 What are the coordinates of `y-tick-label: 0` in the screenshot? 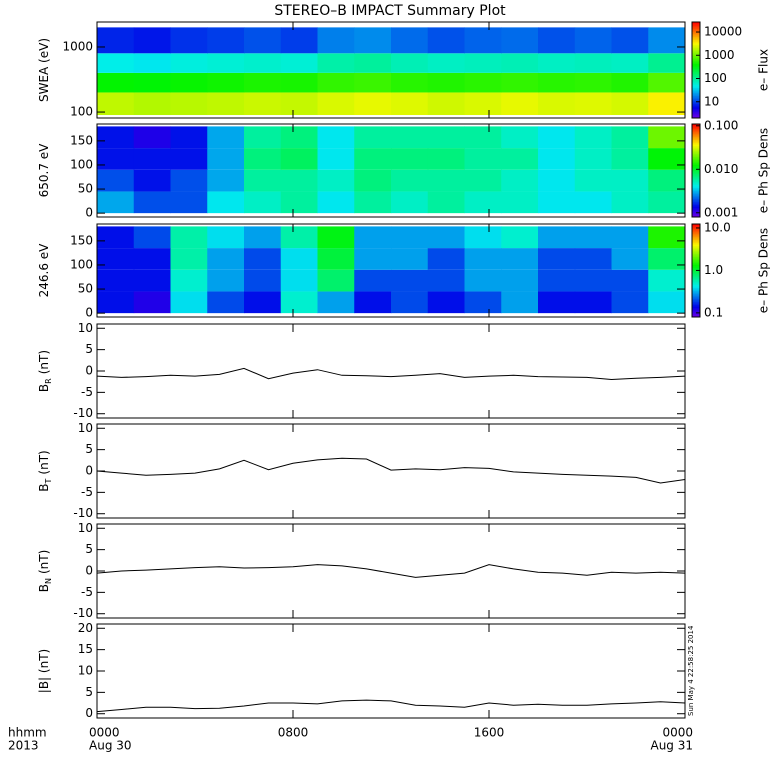 It's located at (89, 371).